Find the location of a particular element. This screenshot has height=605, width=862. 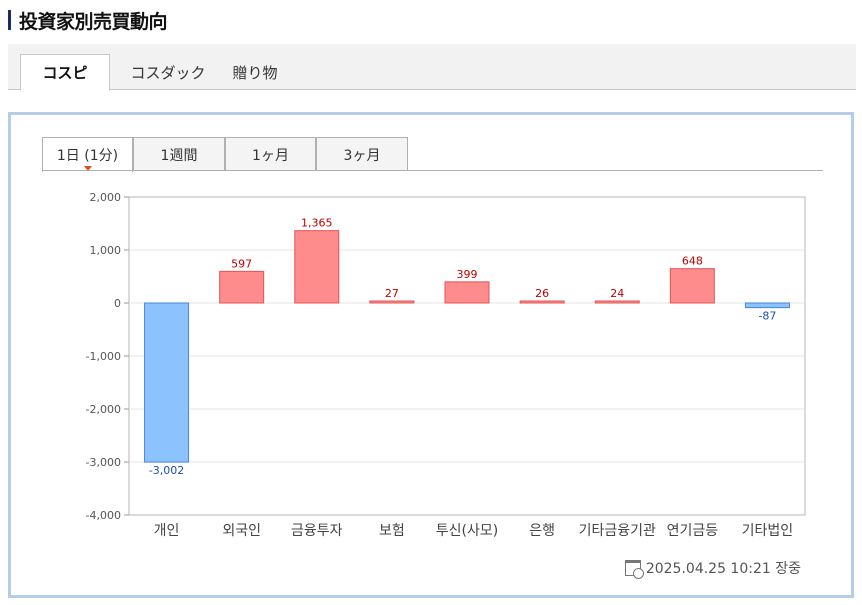

y-tick-label: -2,000 is located at coordinates (103, 409).